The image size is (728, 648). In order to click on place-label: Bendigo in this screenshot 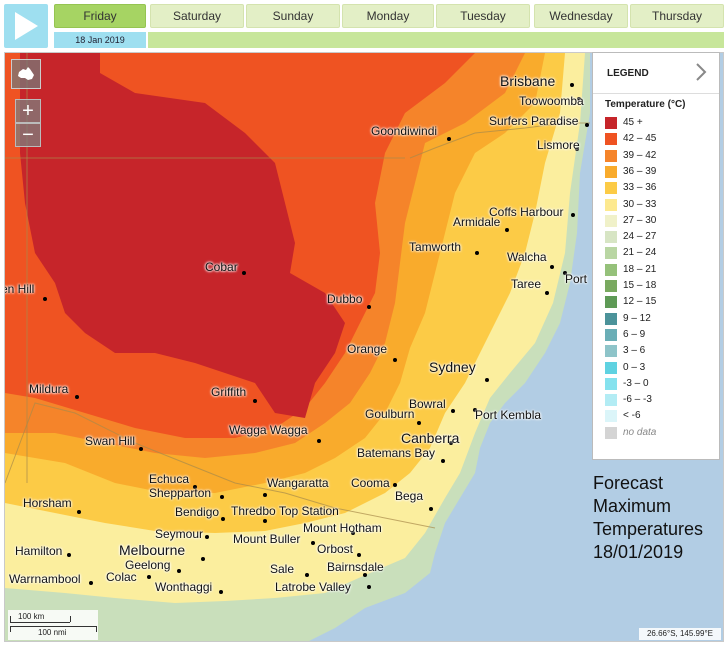, I will do `click(197, 512)`.